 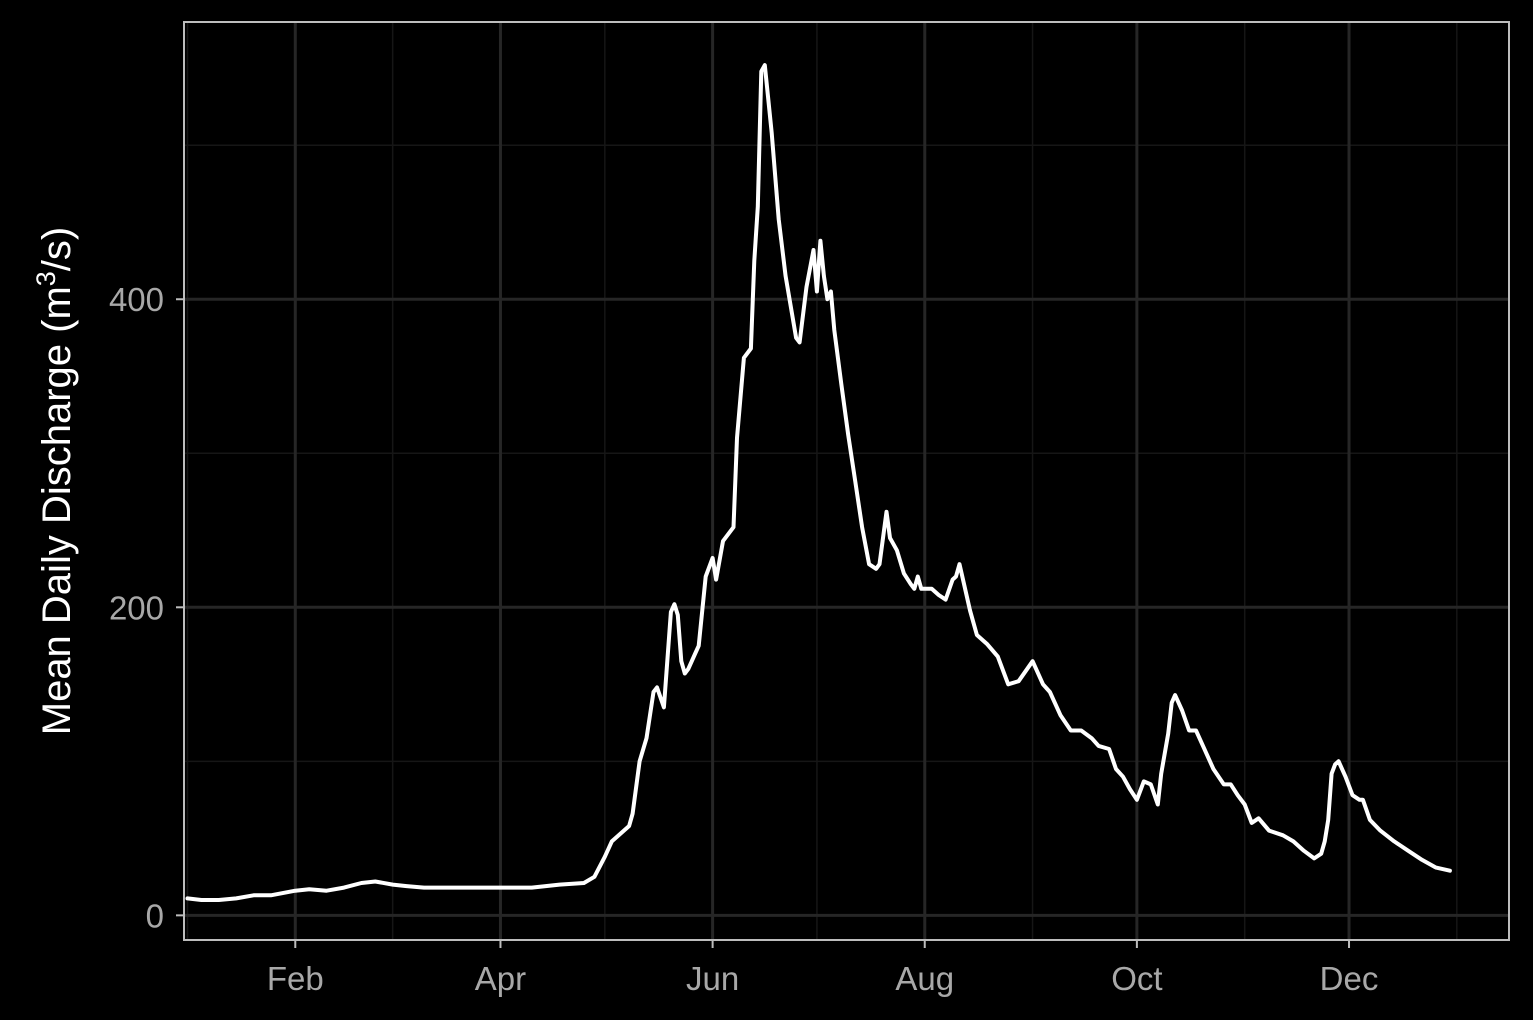 I want to click on y-tick-label: 0, so click(x=155, y=915).